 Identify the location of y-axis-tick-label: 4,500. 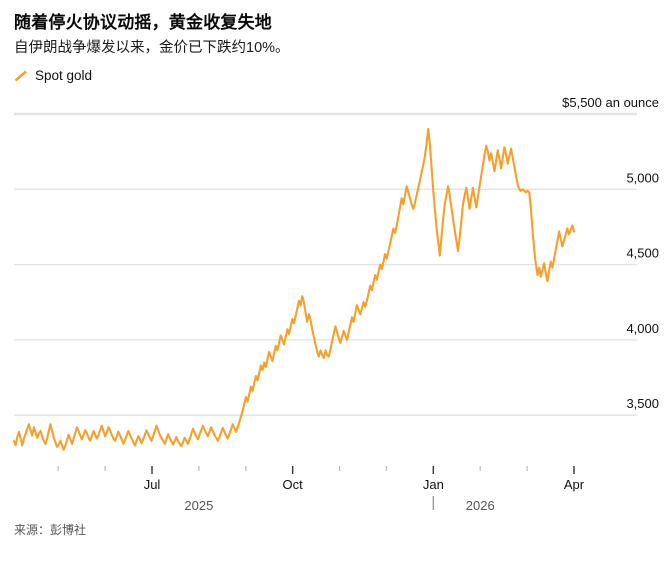
(642, 253).